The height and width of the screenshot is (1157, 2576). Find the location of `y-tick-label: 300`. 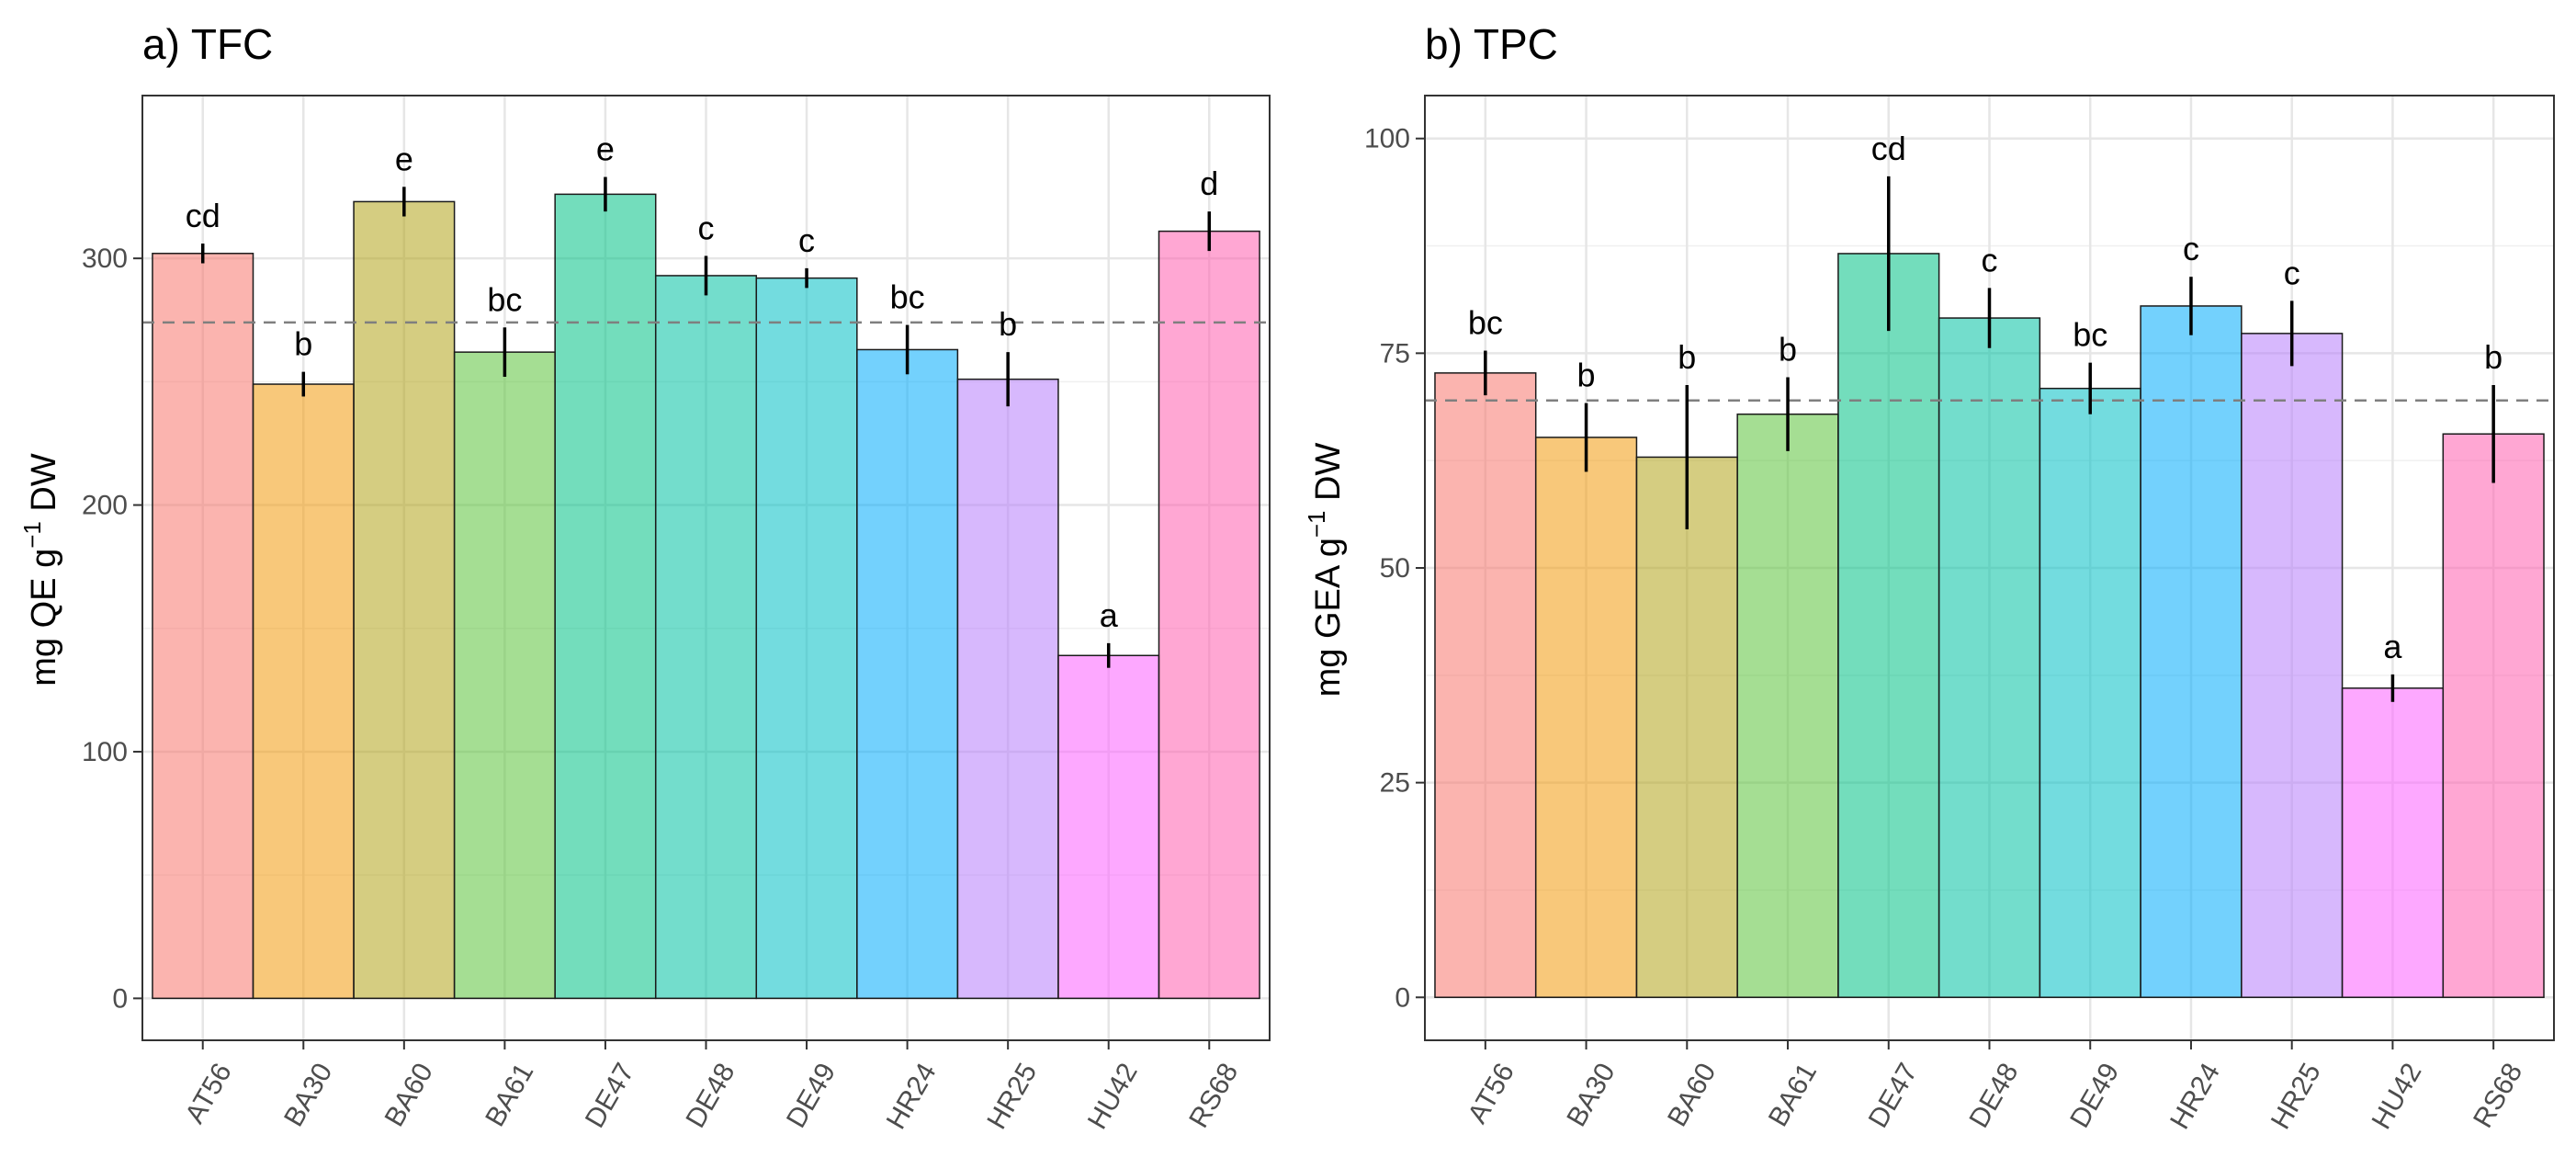

y-tick-label: 300 is located at coordinates (105, 259).